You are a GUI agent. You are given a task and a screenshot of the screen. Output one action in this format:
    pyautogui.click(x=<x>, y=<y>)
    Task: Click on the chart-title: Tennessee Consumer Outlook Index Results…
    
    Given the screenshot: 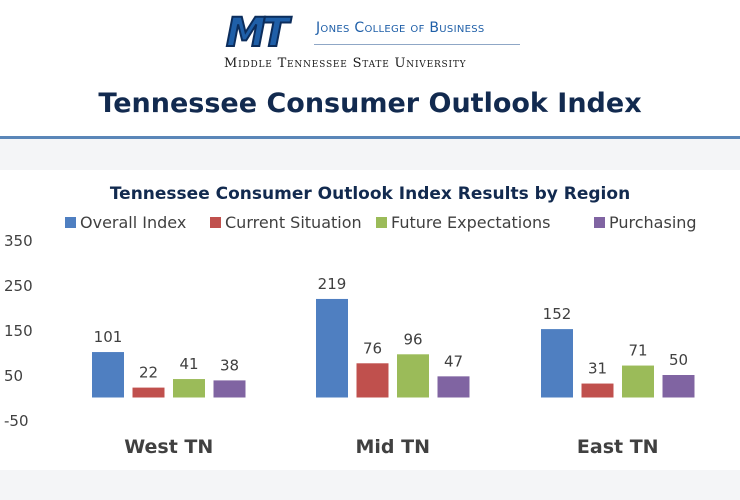 What is the action you would take?
    pyautogui.click(x=370, y=194)
    